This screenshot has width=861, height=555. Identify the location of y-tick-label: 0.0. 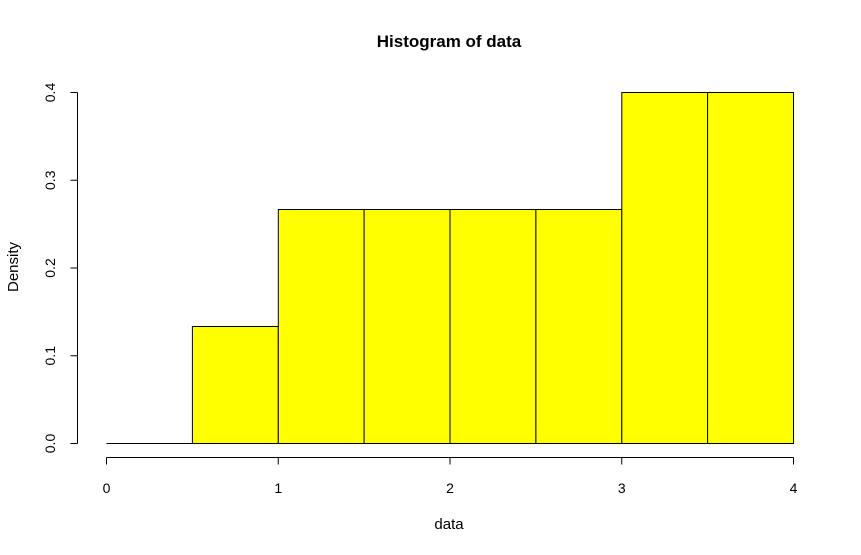
(50, 444).